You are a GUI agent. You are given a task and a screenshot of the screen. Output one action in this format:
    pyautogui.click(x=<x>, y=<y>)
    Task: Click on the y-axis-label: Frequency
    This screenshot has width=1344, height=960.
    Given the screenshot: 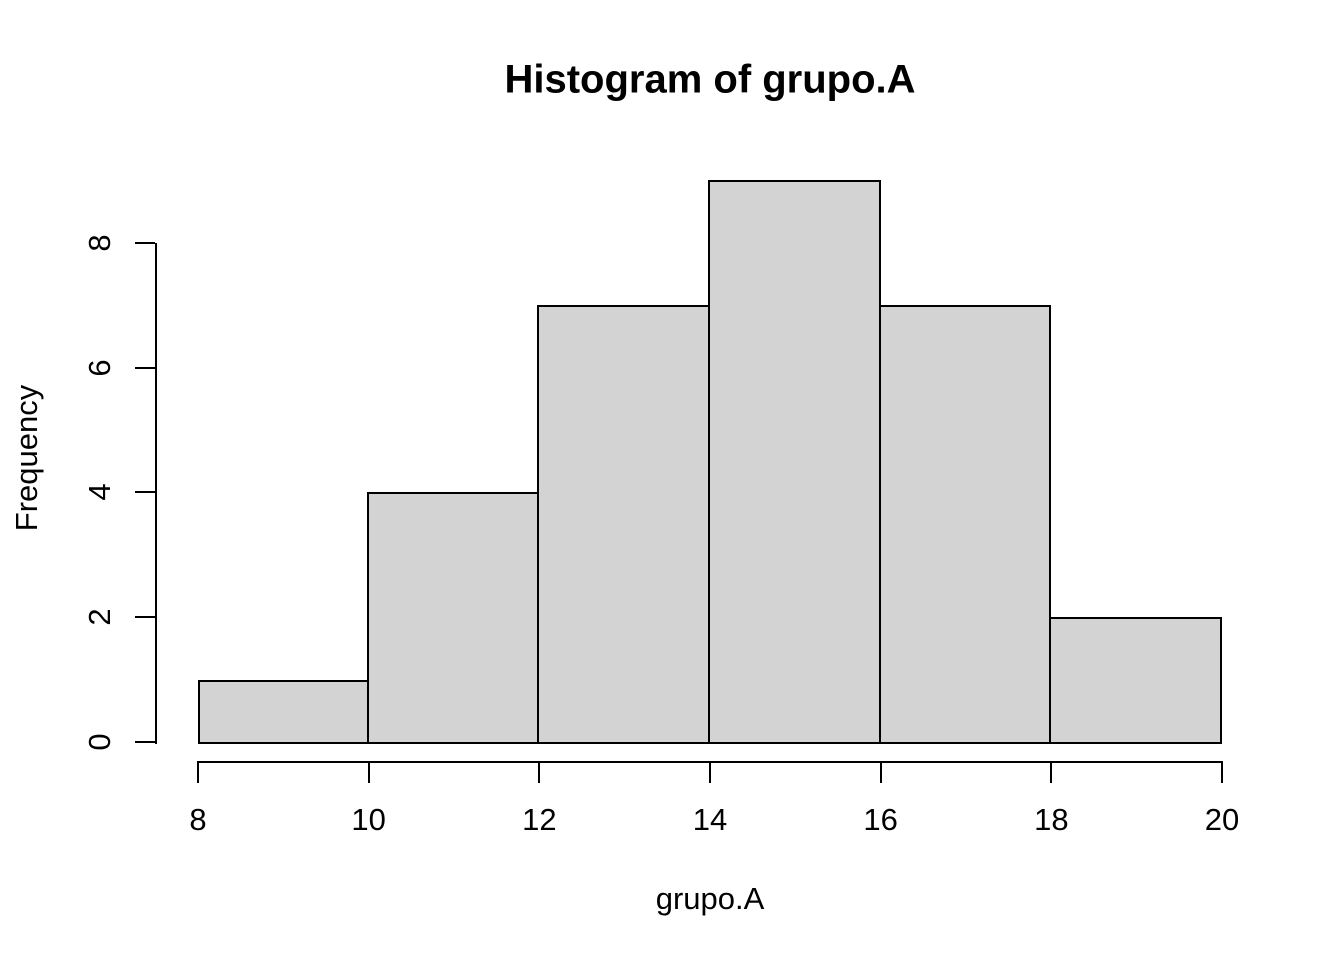 What is the action you would take?
    pyautogui.click(x=26, y=458)
    